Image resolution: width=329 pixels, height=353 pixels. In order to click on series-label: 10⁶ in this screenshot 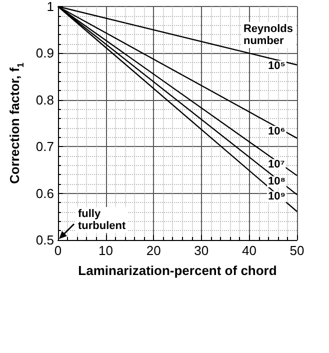, I will do `click(277, 131)`.